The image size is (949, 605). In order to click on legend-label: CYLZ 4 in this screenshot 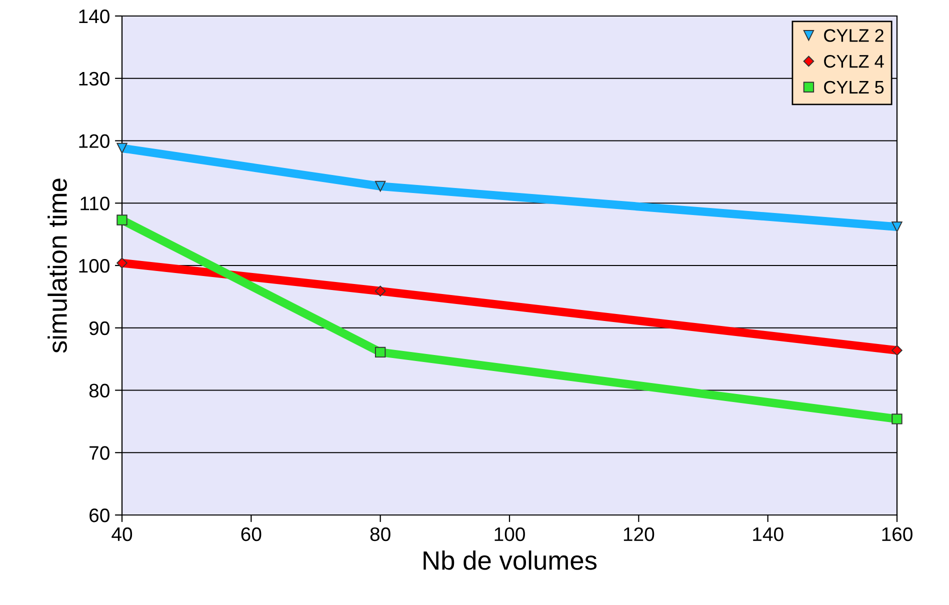, I will do `click(854, 61)`.